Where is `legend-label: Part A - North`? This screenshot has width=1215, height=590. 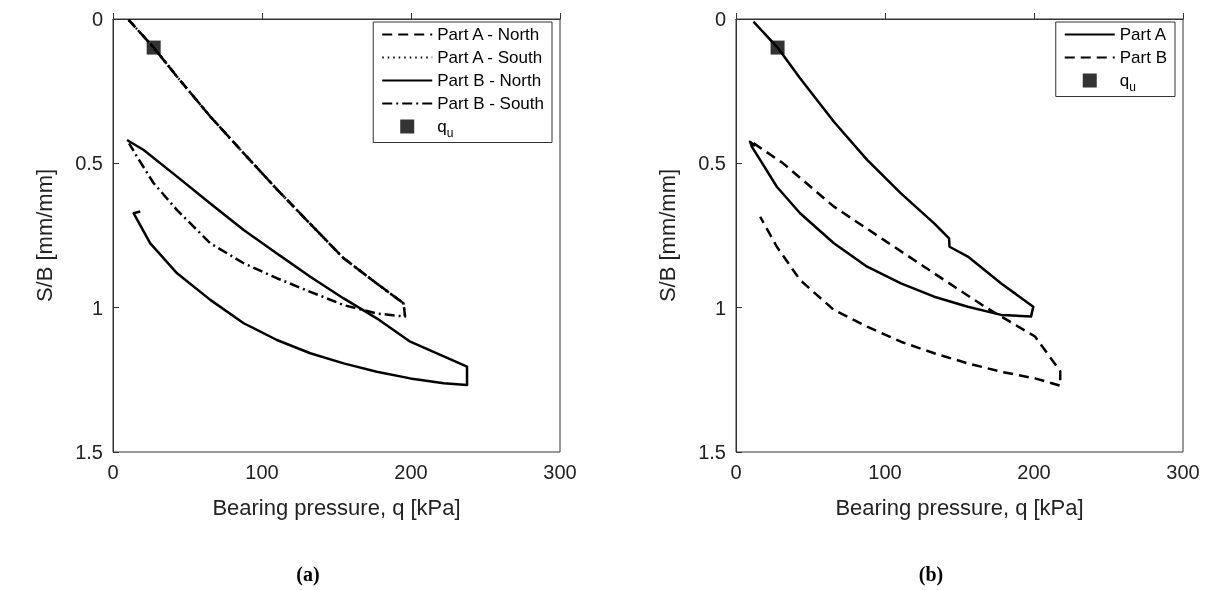
legend-label: Part A - North is located at coordinates (488, 34).